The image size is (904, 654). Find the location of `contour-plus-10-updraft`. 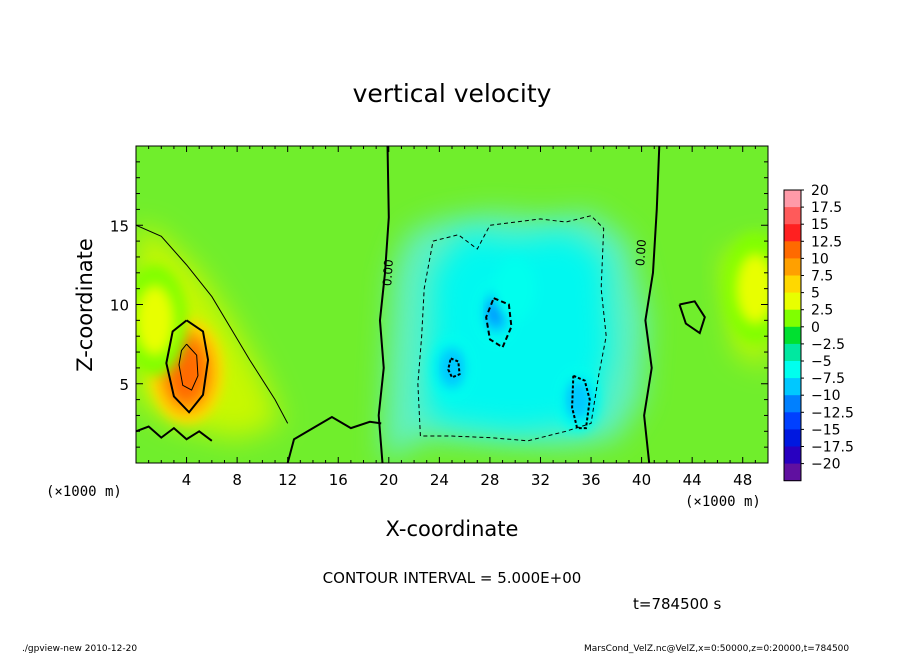

contour-plus-10-updraft is located at coordinates (187, 366).